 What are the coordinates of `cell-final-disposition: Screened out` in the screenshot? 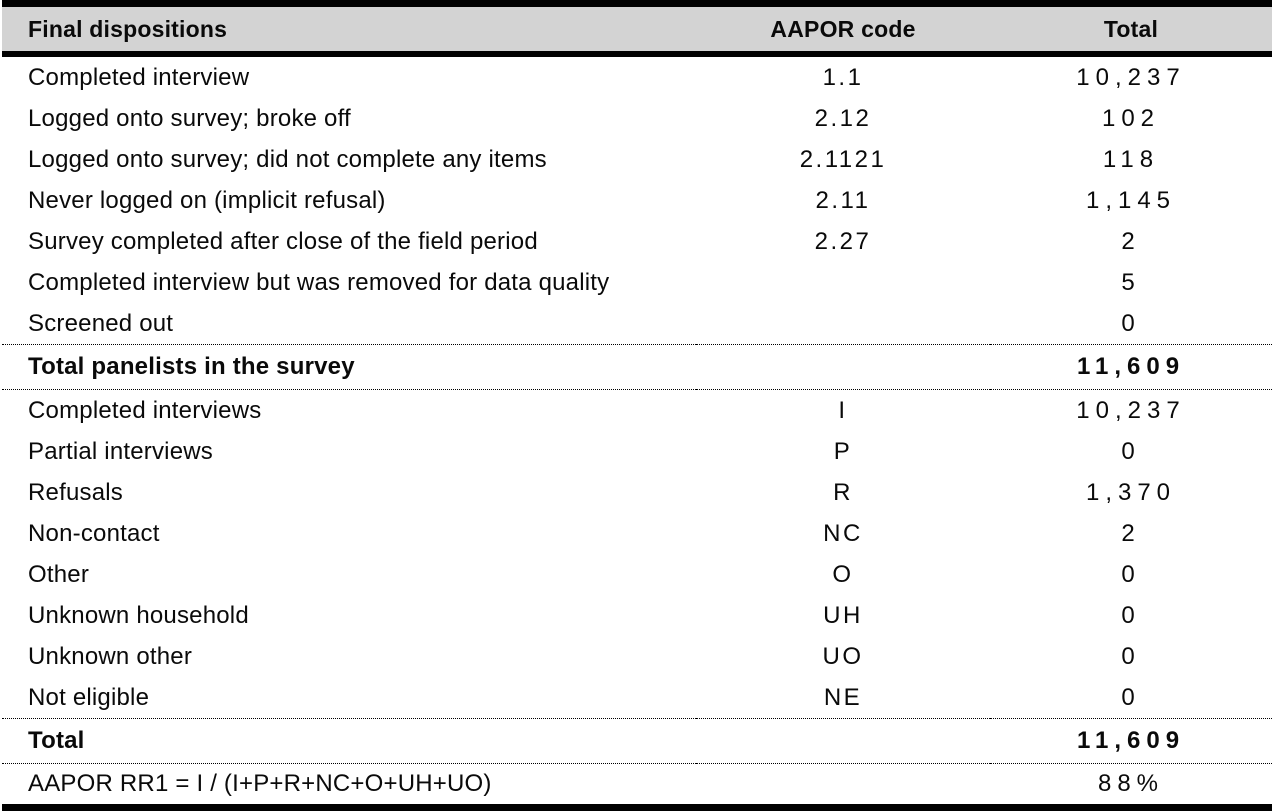 It's located at (101, 323).